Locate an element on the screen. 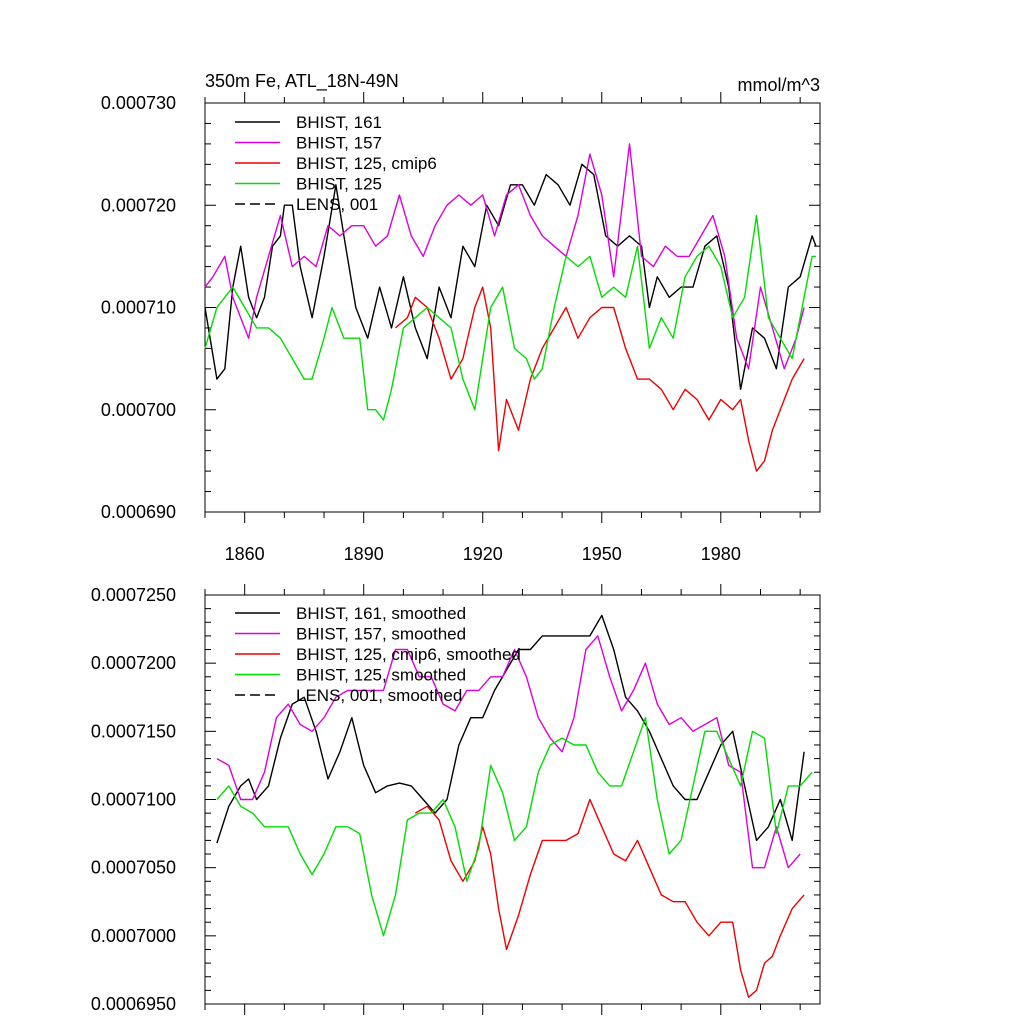 This screenshot has width=1024, height=1024. legend-label: BHIST, 125, cmip6 is located at coordinates (366, 163).